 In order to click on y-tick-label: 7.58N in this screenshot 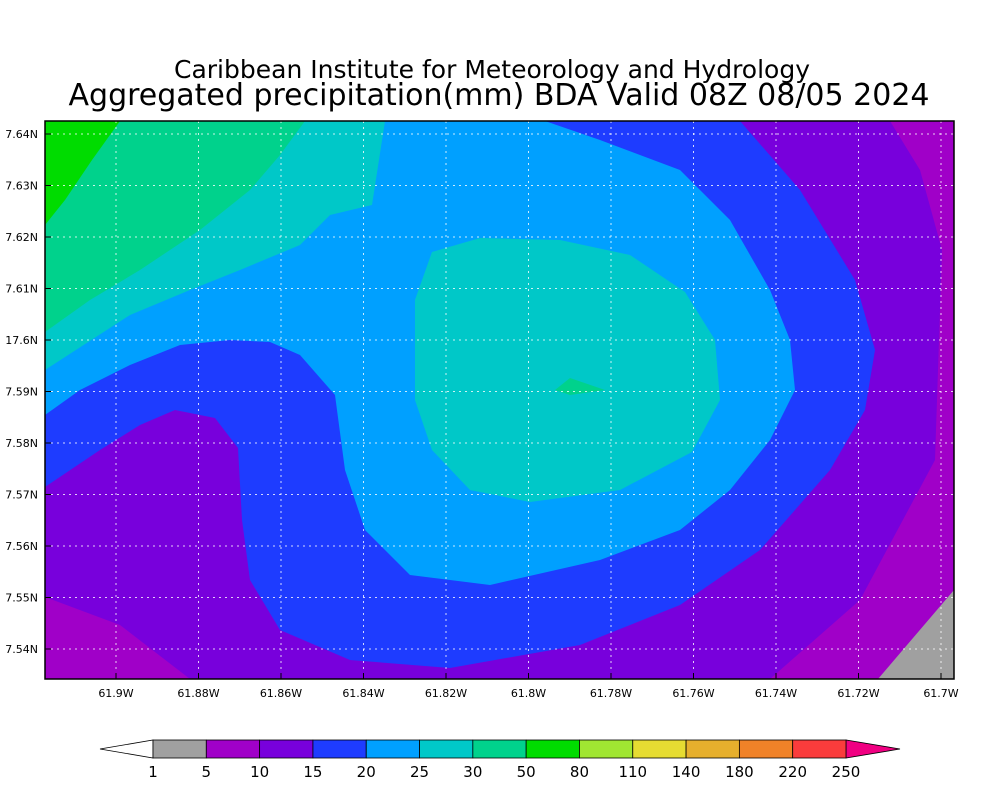, I will do `click(21, 443)`.